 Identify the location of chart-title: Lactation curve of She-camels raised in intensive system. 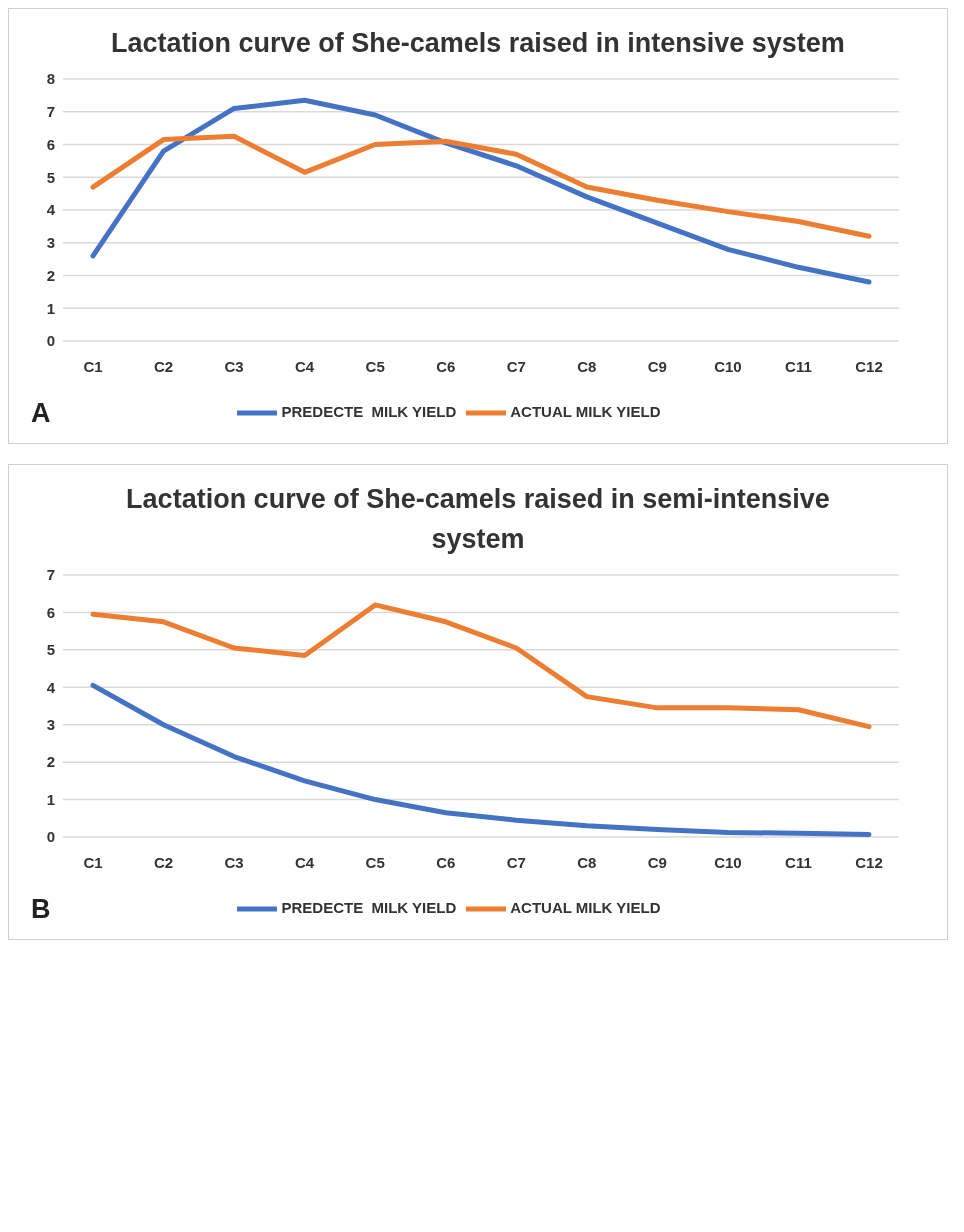
(478, 43).